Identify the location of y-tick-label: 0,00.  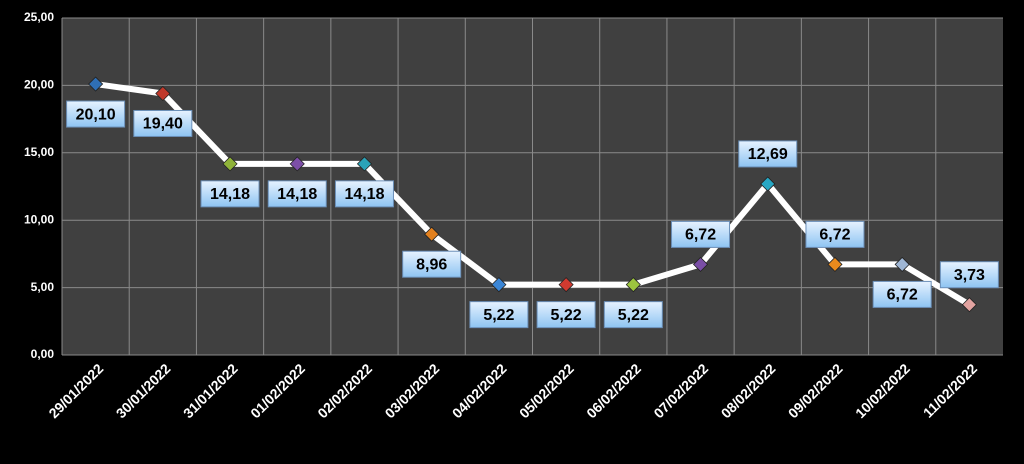
(43, 354).